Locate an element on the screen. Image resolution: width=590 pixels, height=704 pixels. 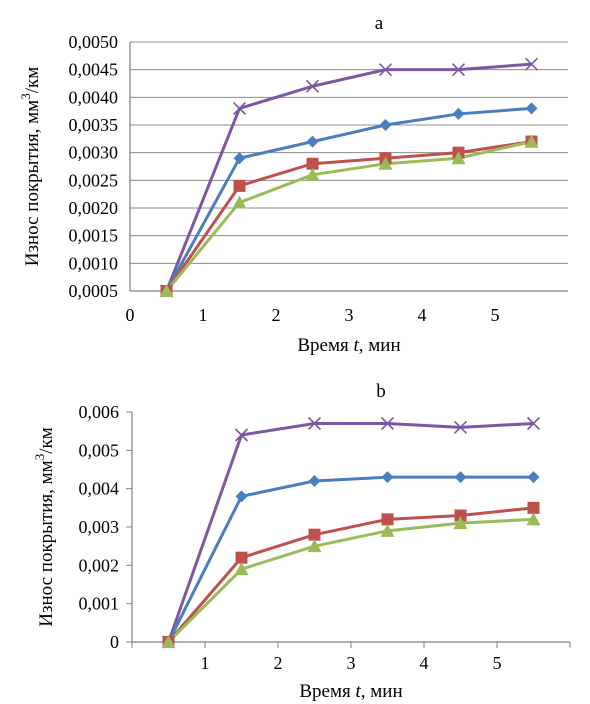
y-tick-label: 0,0010 is located at coordinates (94, 263).